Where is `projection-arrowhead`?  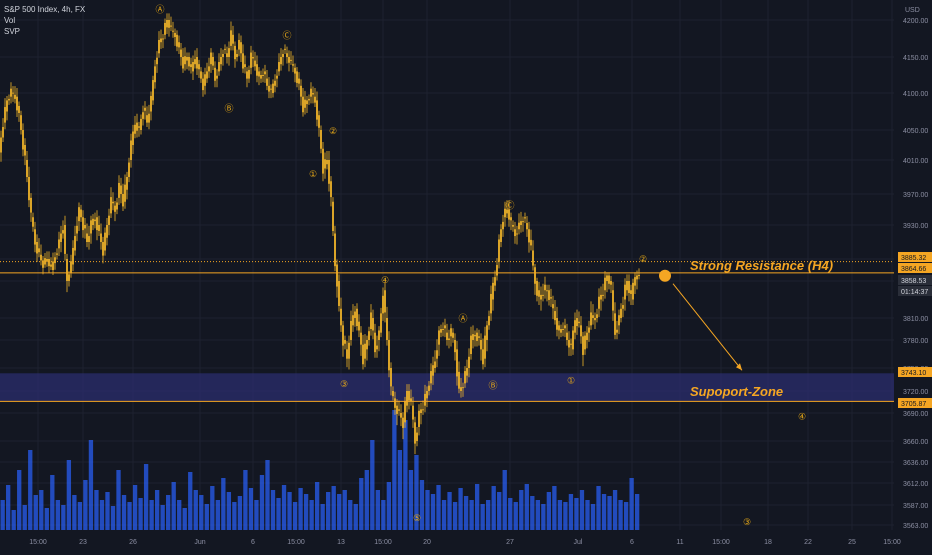
projection-arrowhead is located at coordinates (739, 367).